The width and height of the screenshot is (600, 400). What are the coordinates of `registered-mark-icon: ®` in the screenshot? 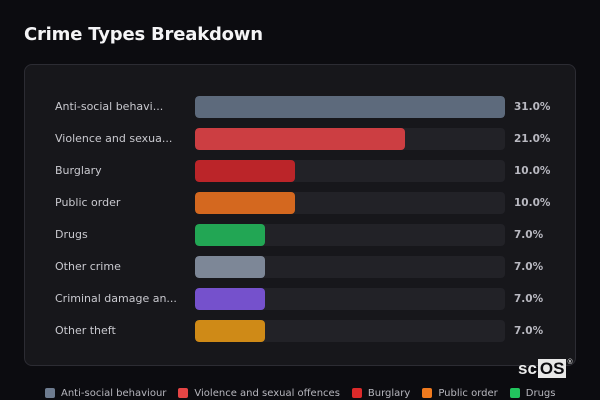 It's located at (570, 362).